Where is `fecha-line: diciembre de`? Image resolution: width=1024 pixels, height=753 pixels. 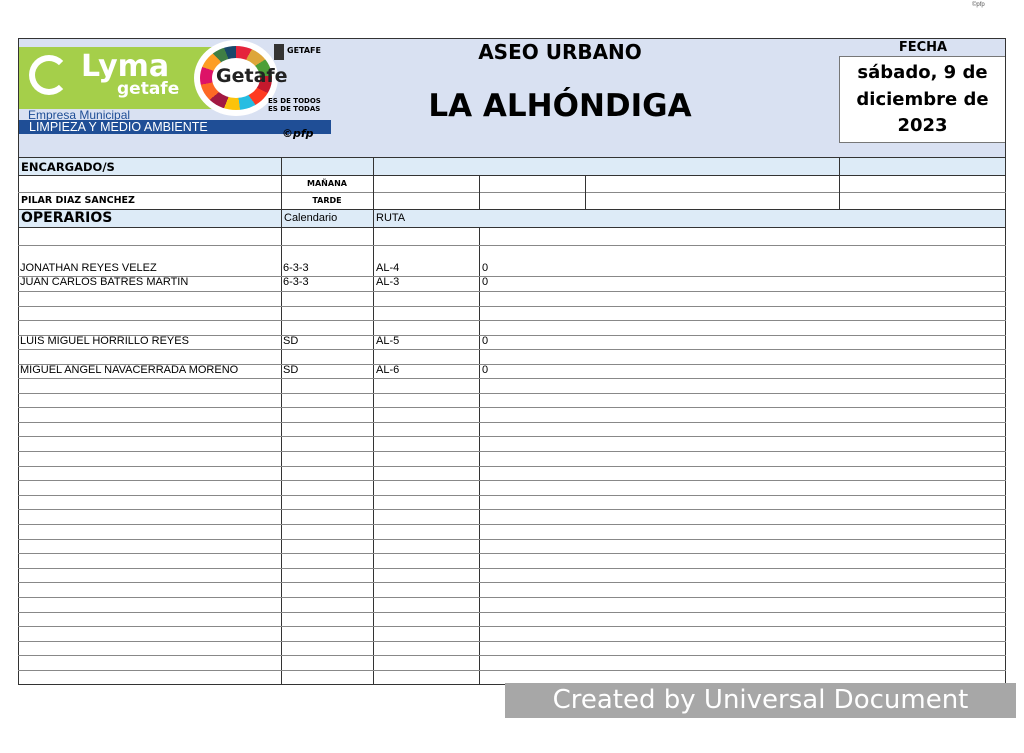 fecha-line: diciembre de is located at coordinates (922, 99).